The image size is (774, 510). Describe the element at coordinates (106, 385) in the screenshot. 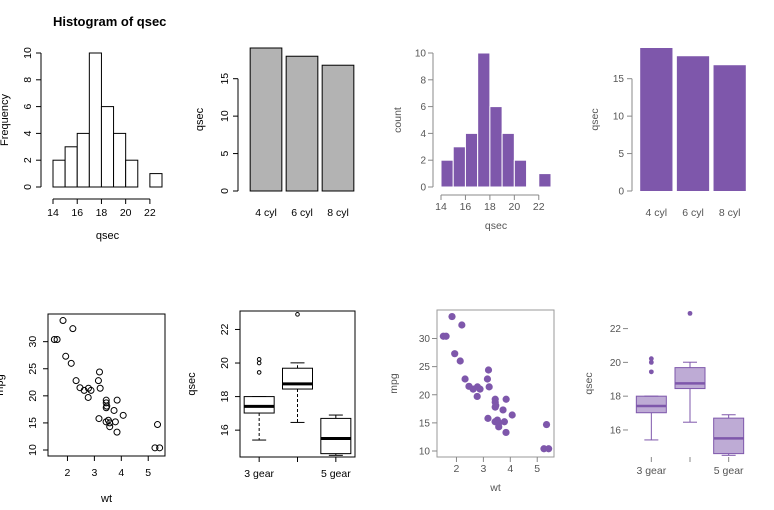

I see `plot-frame` at that location.